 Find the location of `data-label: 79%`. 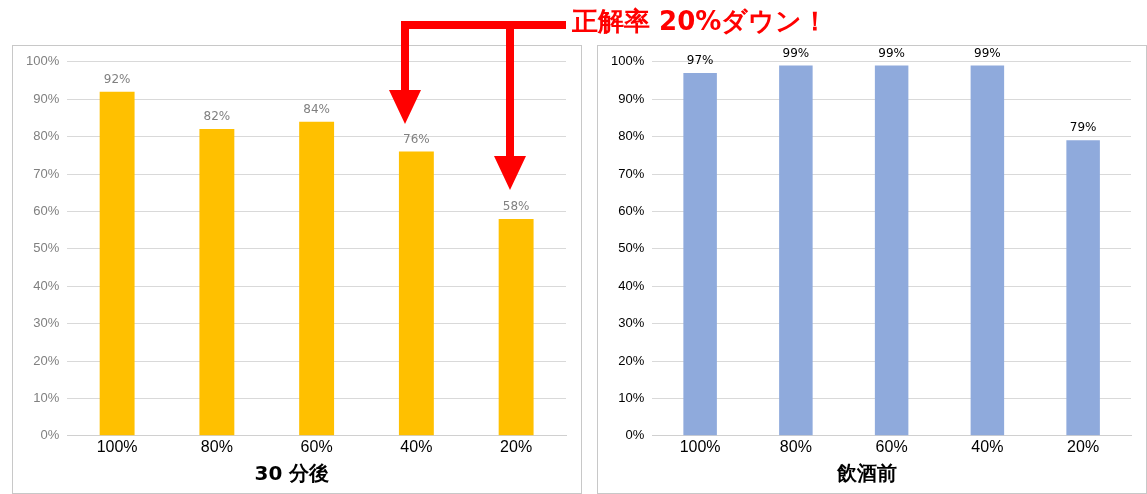

data-label: 79% is located at coordinates (1083, 127).